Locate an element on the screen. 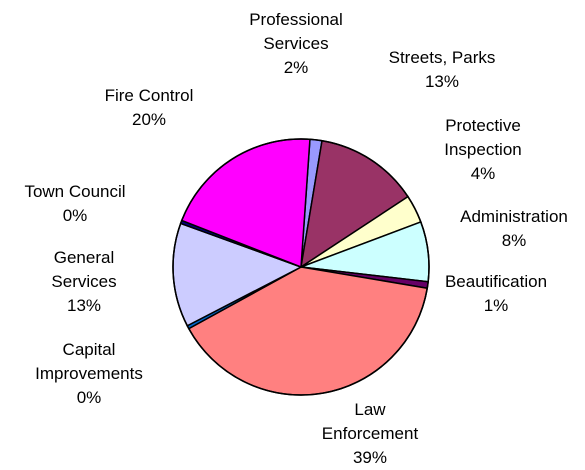 The image size is (585, 470). label-professional-services: Professional Services 2% is located at coordinates (296, 44).